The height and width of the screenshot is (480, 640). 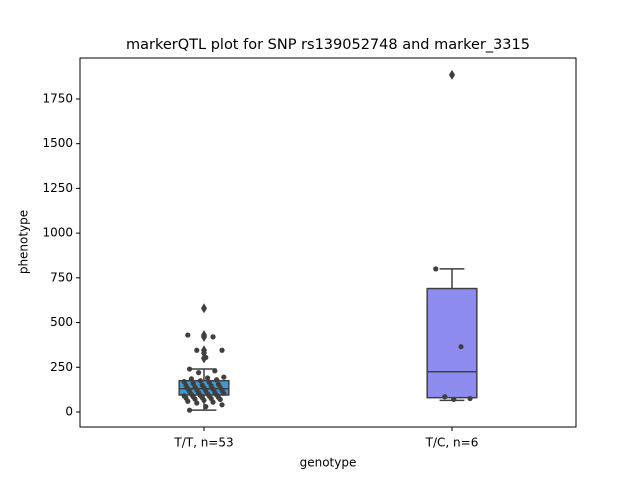 I want to click on y-tick-label: 1500, so click(x=57, y=143).